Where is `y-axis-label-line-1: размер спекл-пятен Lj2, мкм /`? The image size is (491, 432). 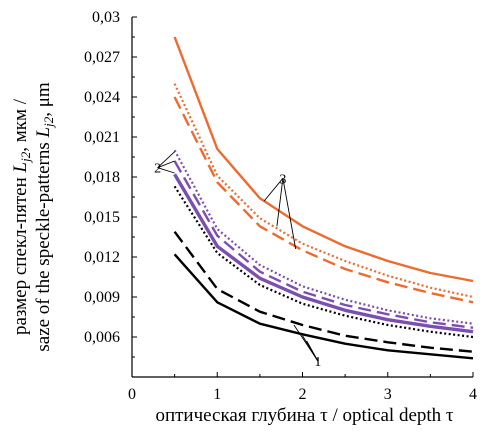
y-axis-label-line-1: размер спекл-пятен Lj2, мкм / is located at coordinates (21, 216).